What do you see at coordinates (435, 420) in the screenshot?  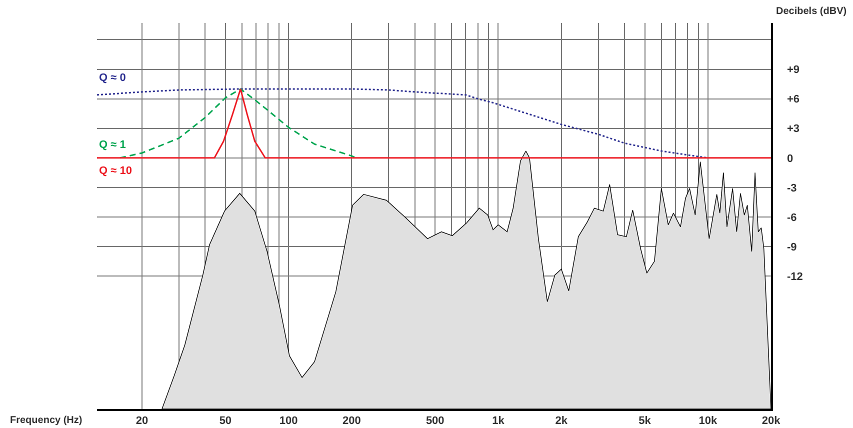 I see `x-tick-label: 500` at bounding box center [435, 420].